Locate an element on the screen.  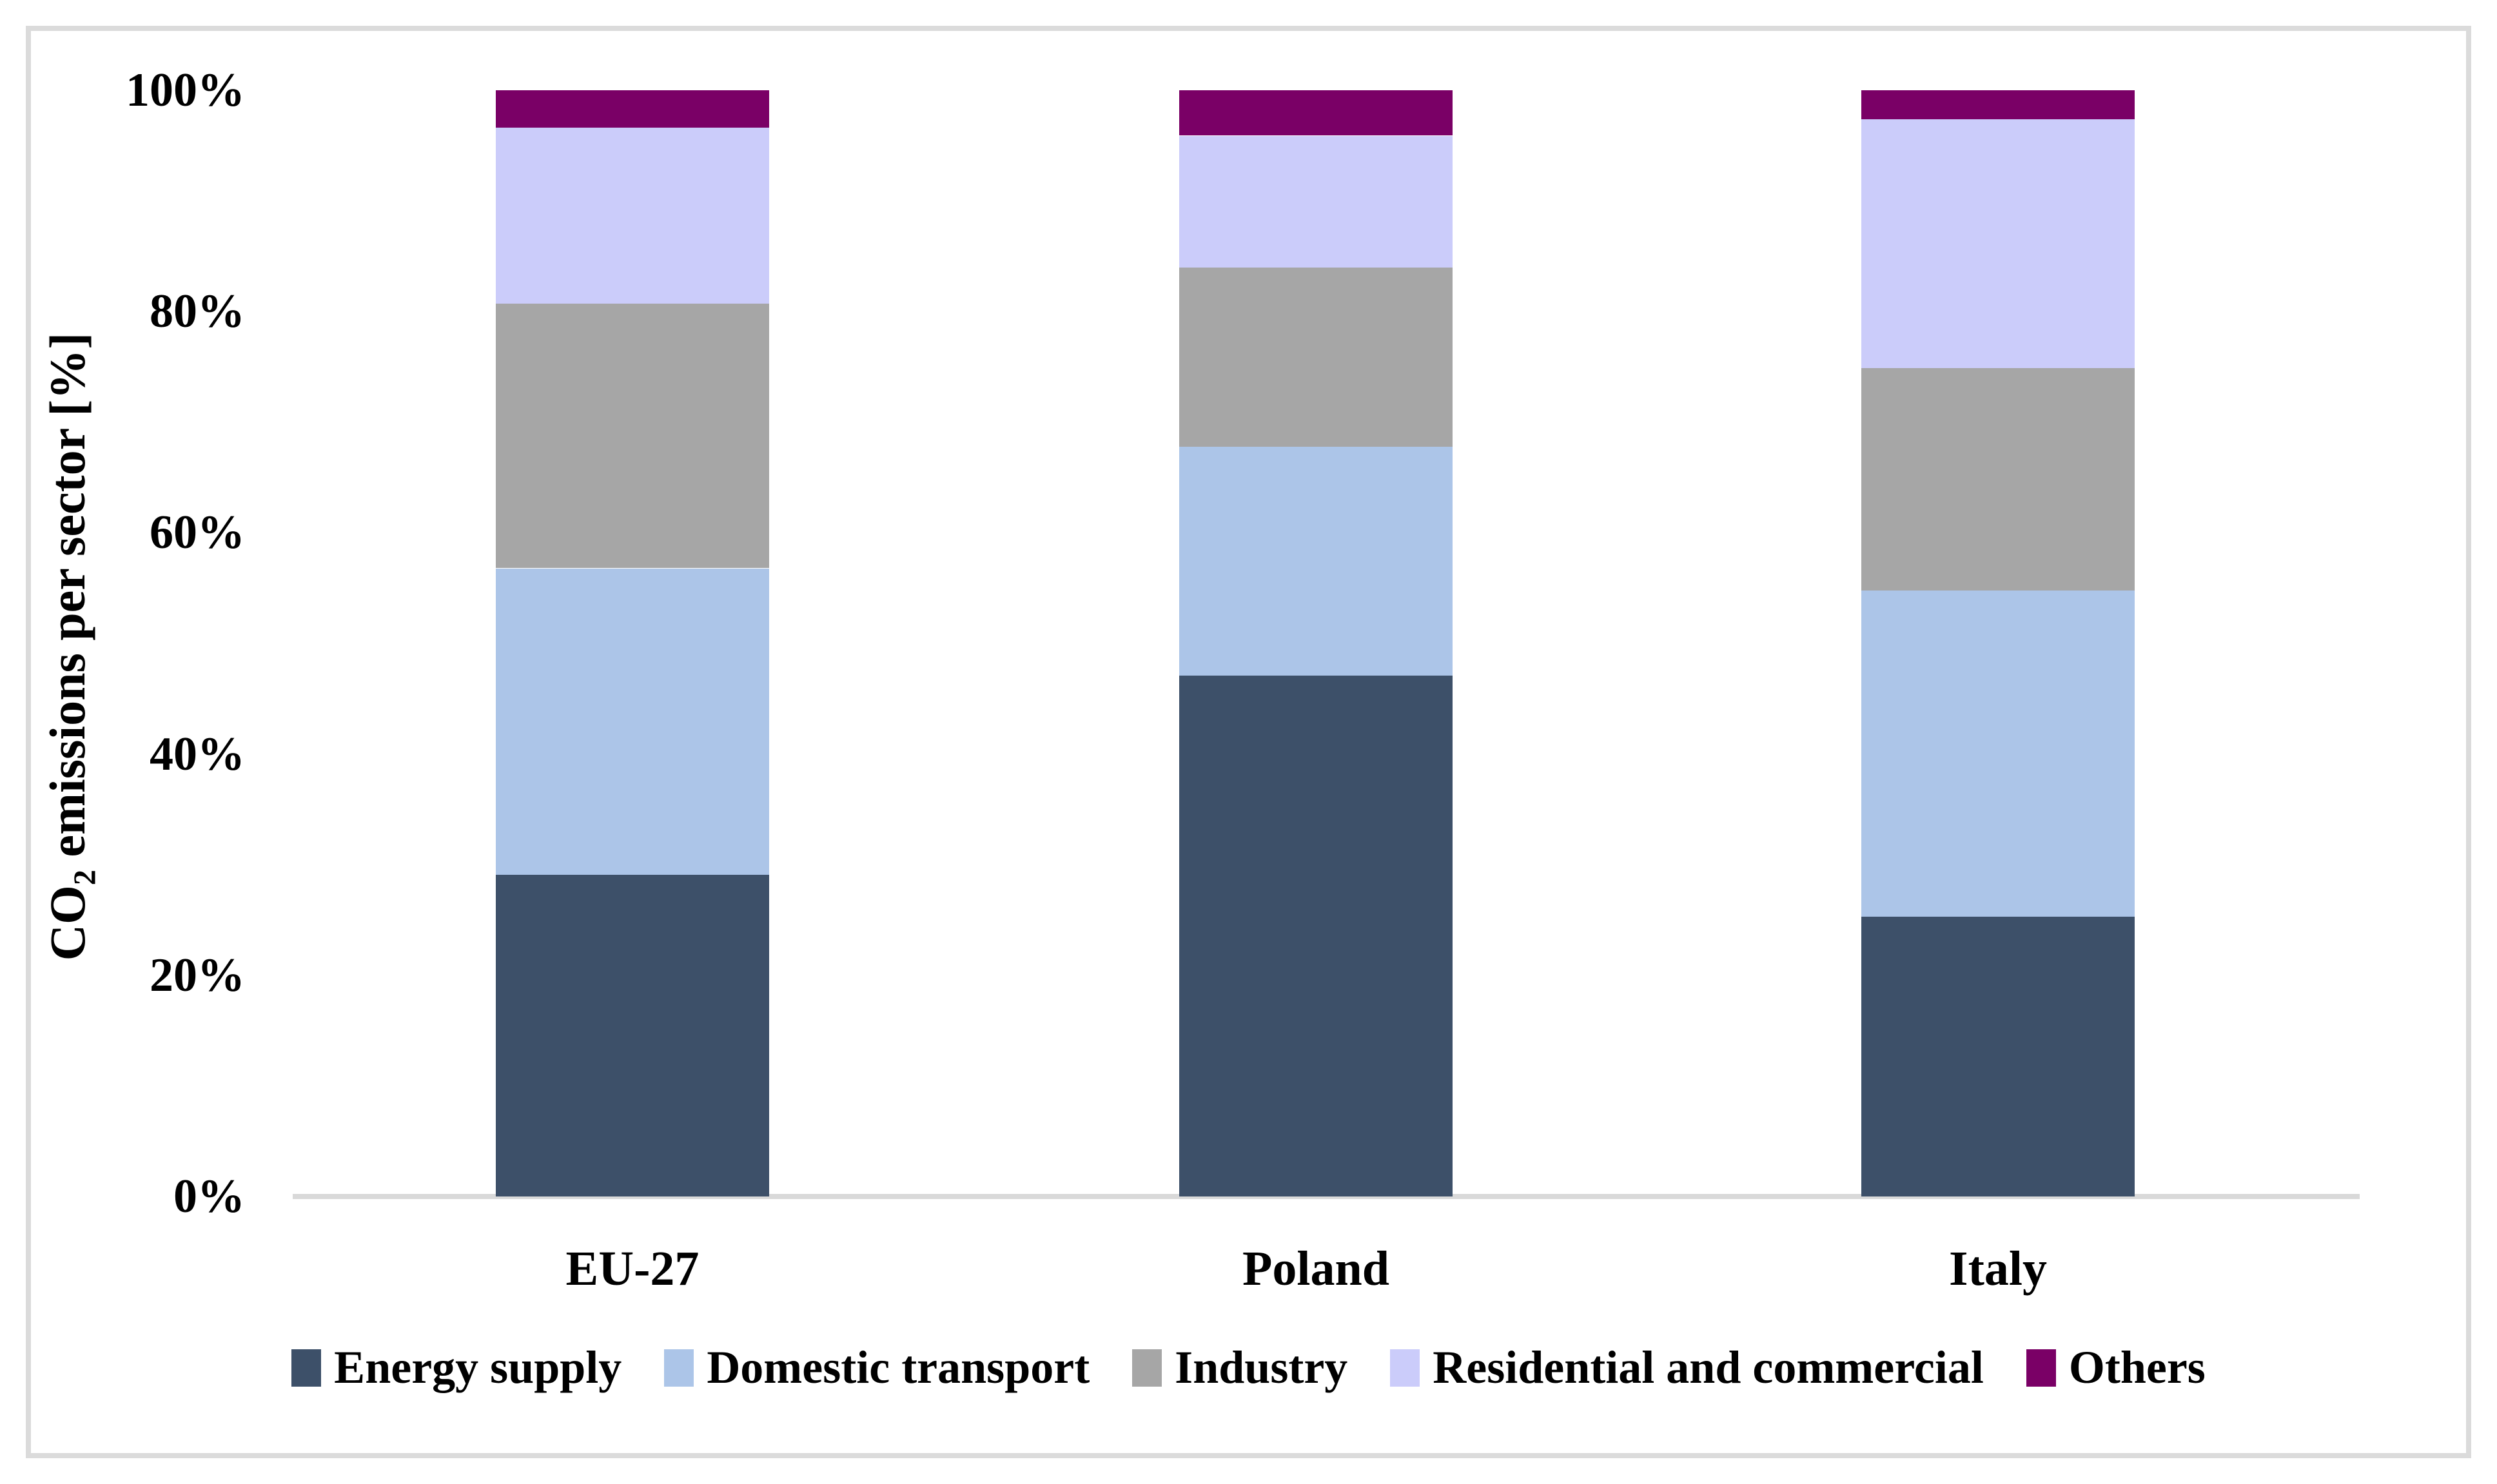
x-category-label-eu-27: EU-27 is located at coordinates (632, 1269).